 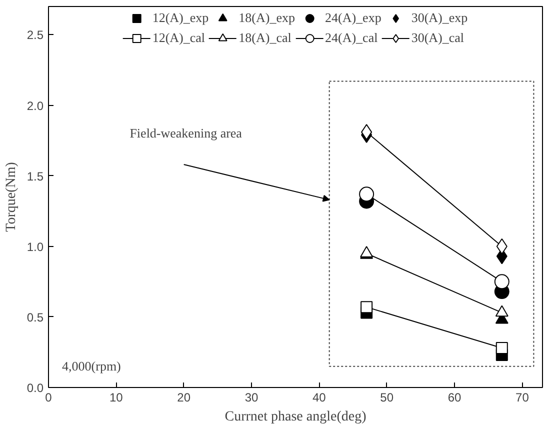 What do you see at coordinates (180, 18) in the screenshot?
I see `legend-label: 12(A)_exp` at bounding box center [180, 18].